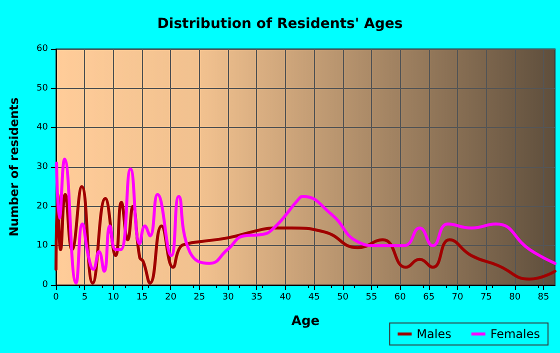 The image size is (560, 353). What do you see at coordinates (400, 297) in the screenshot?
I see `x-tick-label: 60` at bounding box center [400, 297].